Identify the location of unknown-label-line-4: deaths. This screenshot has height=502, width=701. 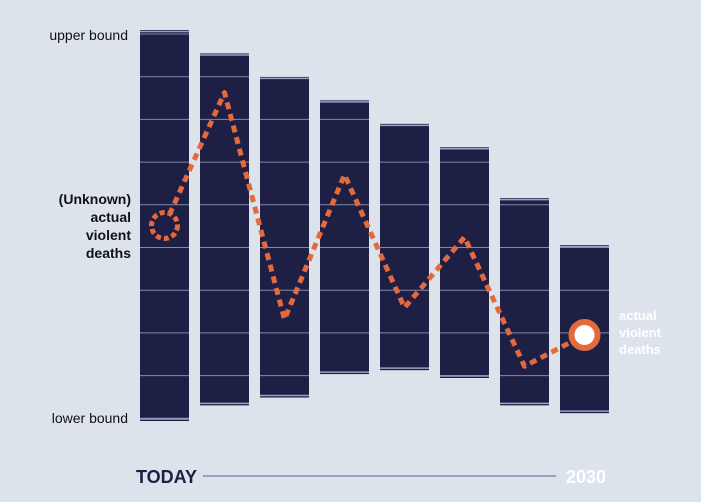
(108, 253).